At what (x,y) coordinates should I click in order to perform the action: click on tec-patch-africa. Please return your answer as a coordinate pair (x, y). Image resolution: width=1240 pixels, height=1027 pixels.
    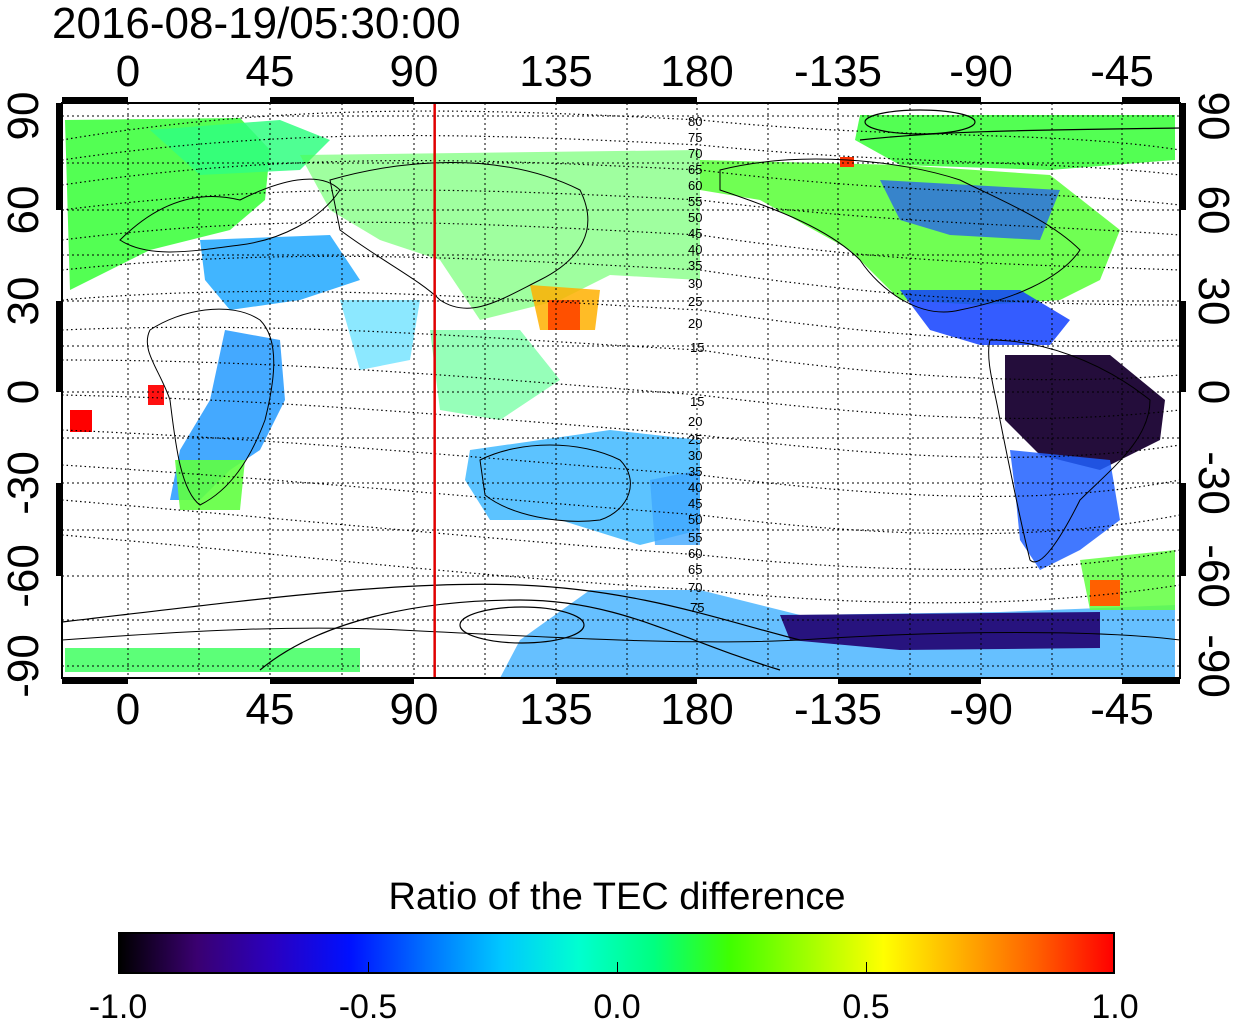
    Looking at the image, I should click on (227, 415).